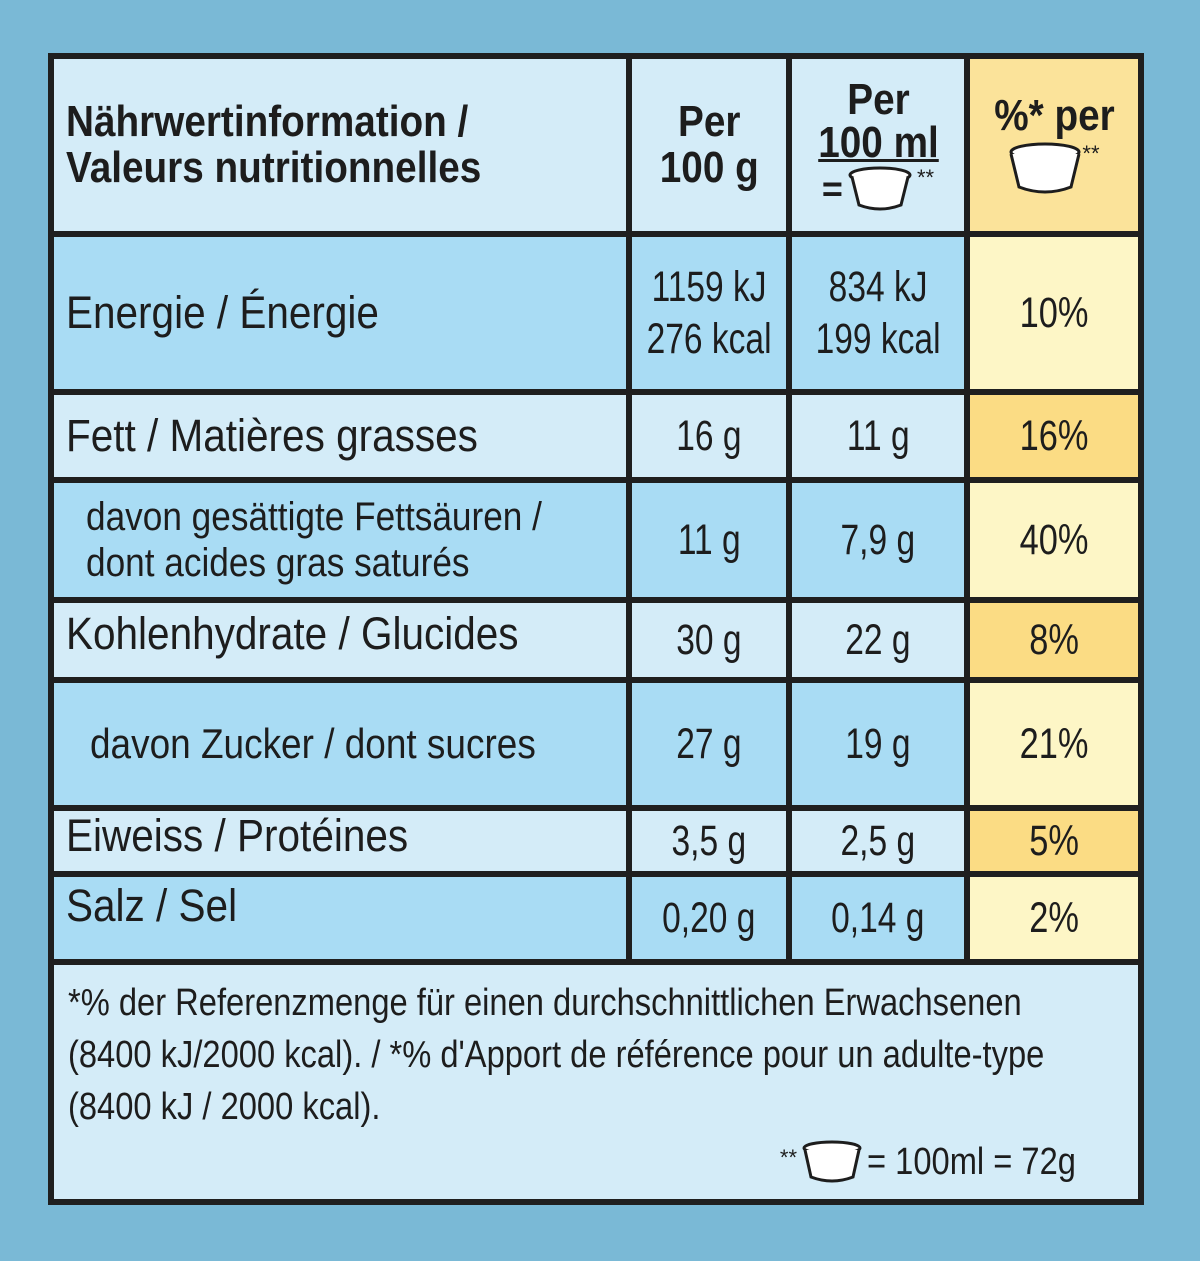  I want to click on header-percent: %* per **, so click(1054, 145).